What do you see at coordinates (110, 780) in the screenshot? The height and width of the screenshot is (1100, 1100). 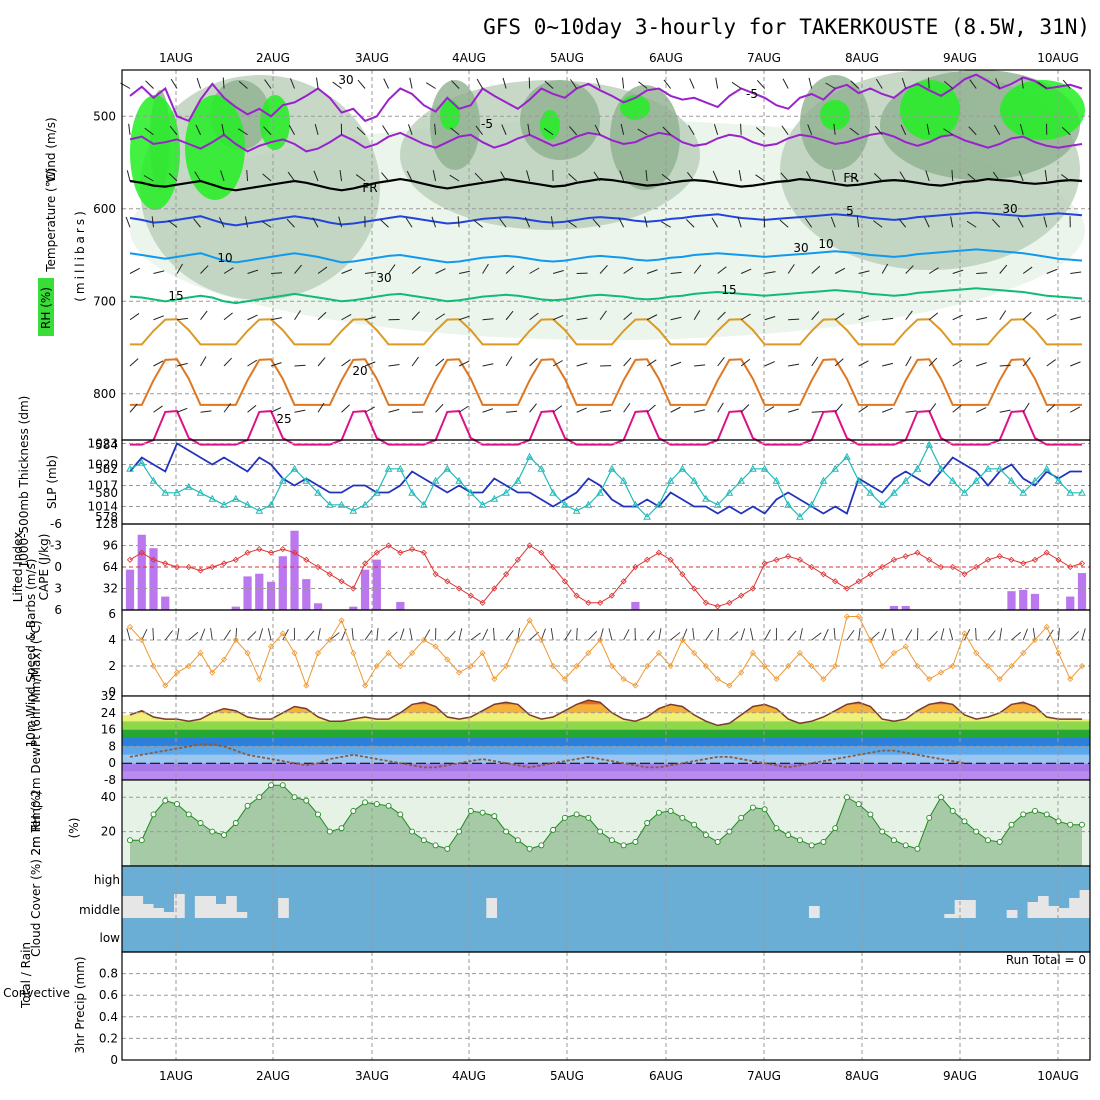 I see `temperature-tick-label: -8` at bounding box center [110, 780].